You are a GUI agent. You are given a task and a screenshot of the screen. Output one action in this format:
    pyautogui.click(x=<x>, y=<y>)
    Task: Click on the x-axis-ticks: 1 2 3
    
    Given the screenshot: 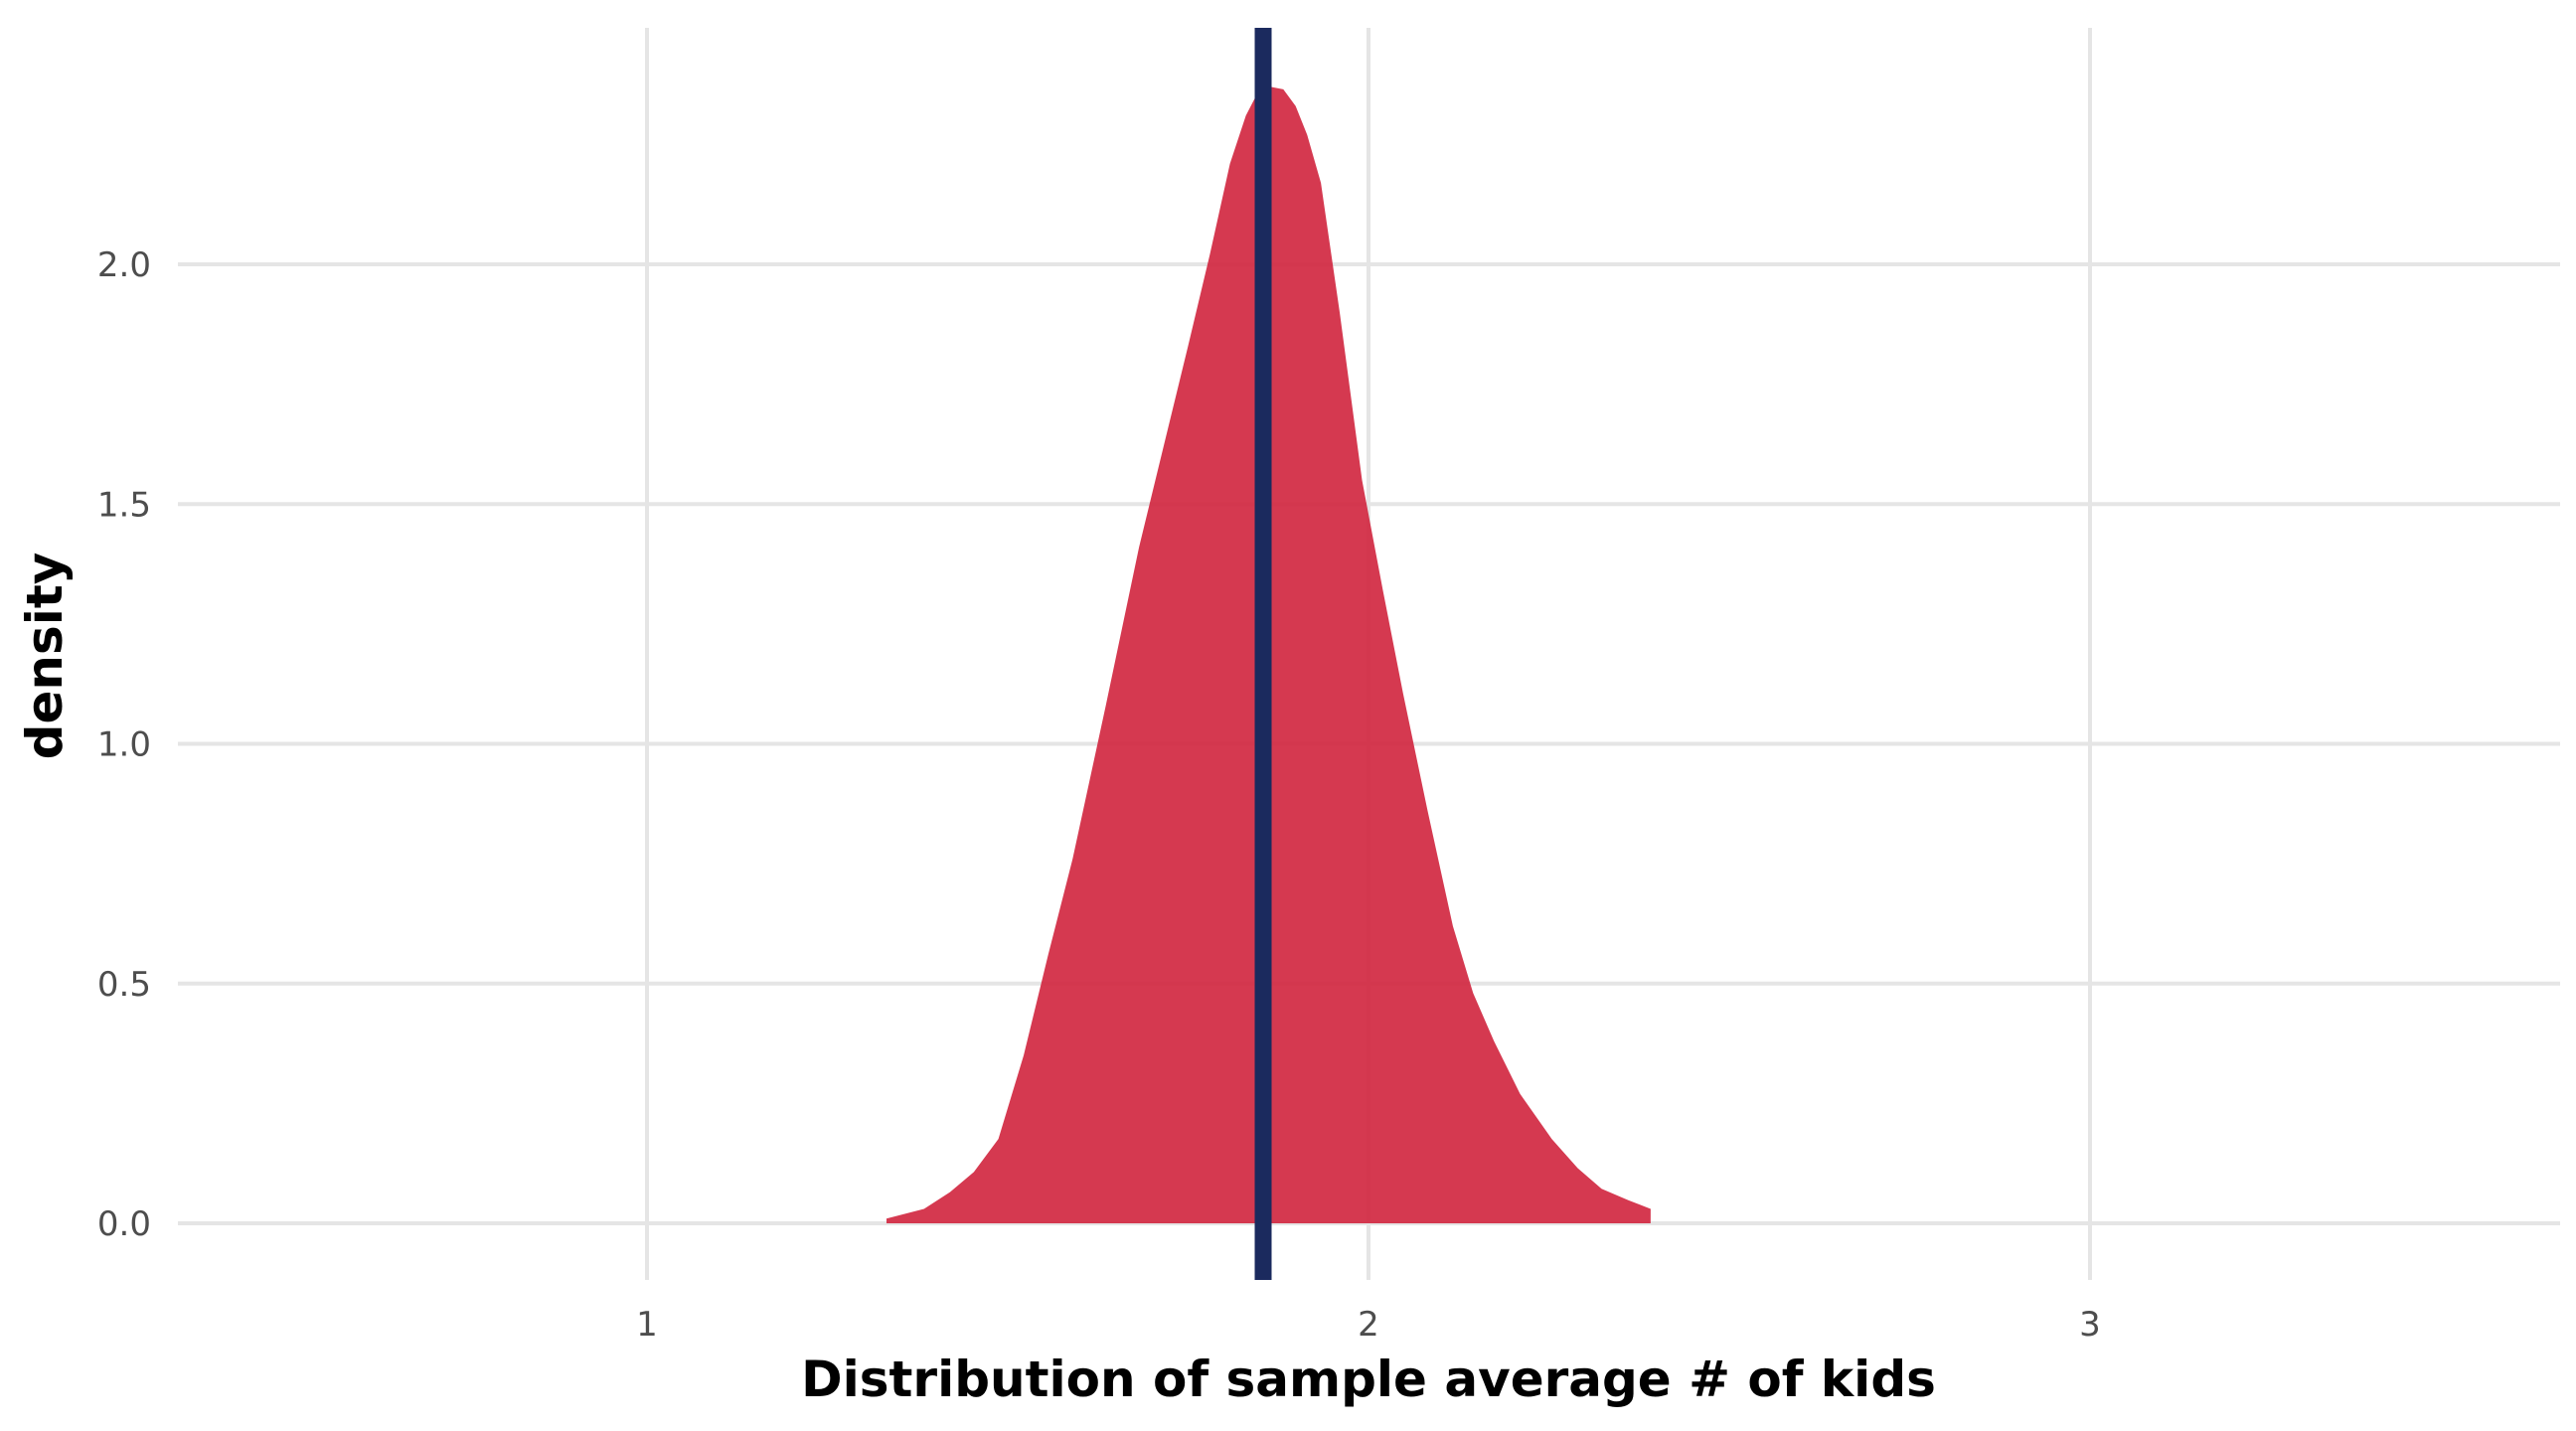 What is the action you would take?
    pyautogui.click(x=1368, y=1325)
    